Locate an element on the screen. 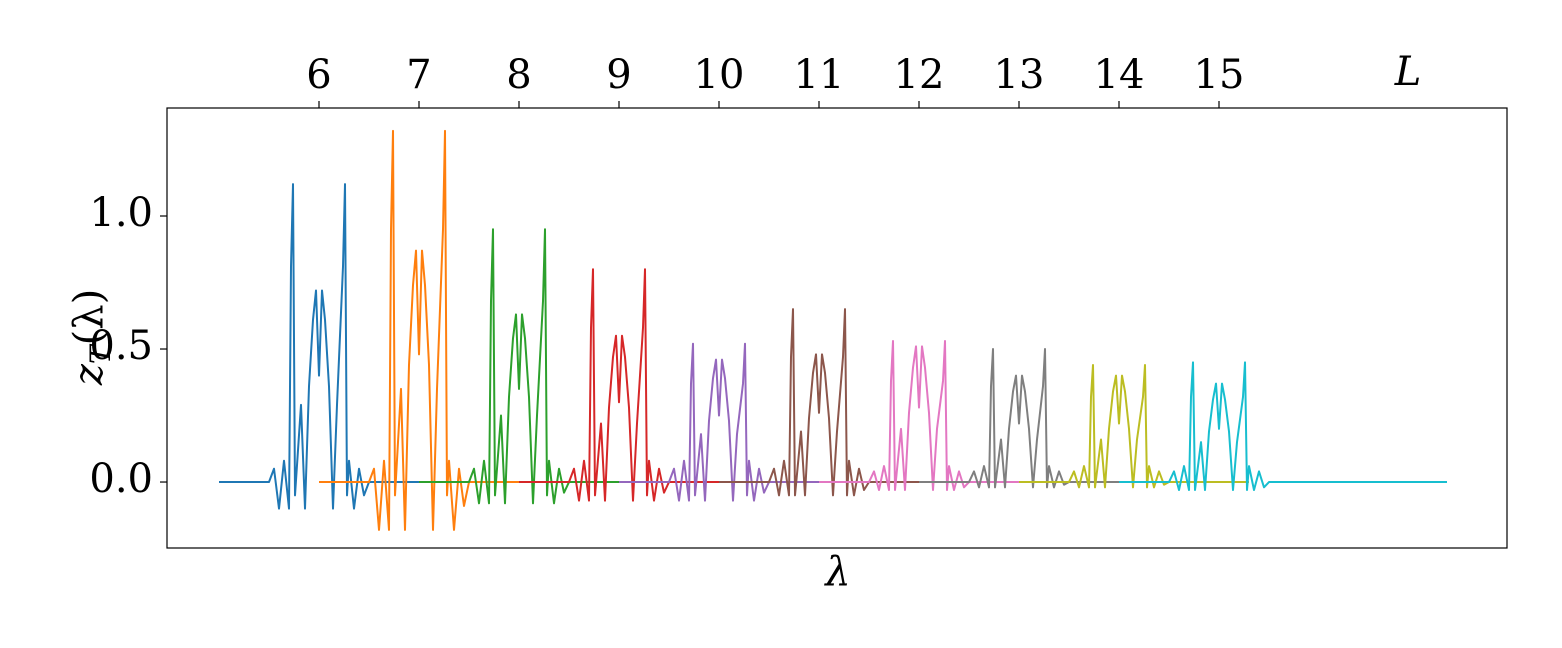 This screenshot has width=1562, height=648. x-tick-label: 12 is located at coordinates (919, 75).